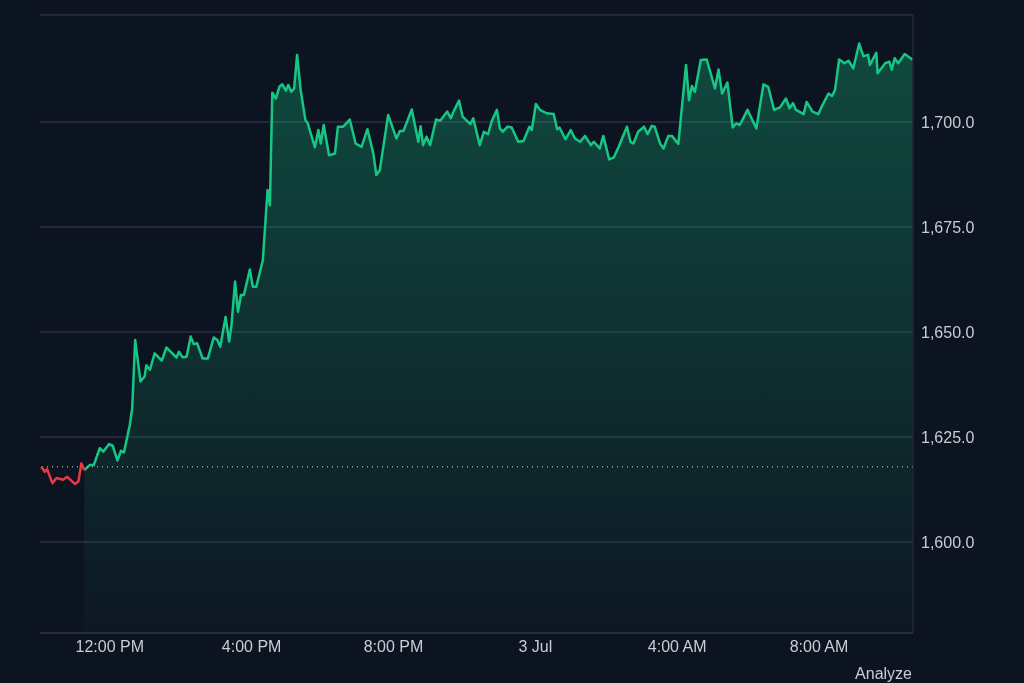  What do you see at coordinates (948, 122) in the screenshot?
I see `y-tick-label: 1,700.0` at bounding box center [948, 122].